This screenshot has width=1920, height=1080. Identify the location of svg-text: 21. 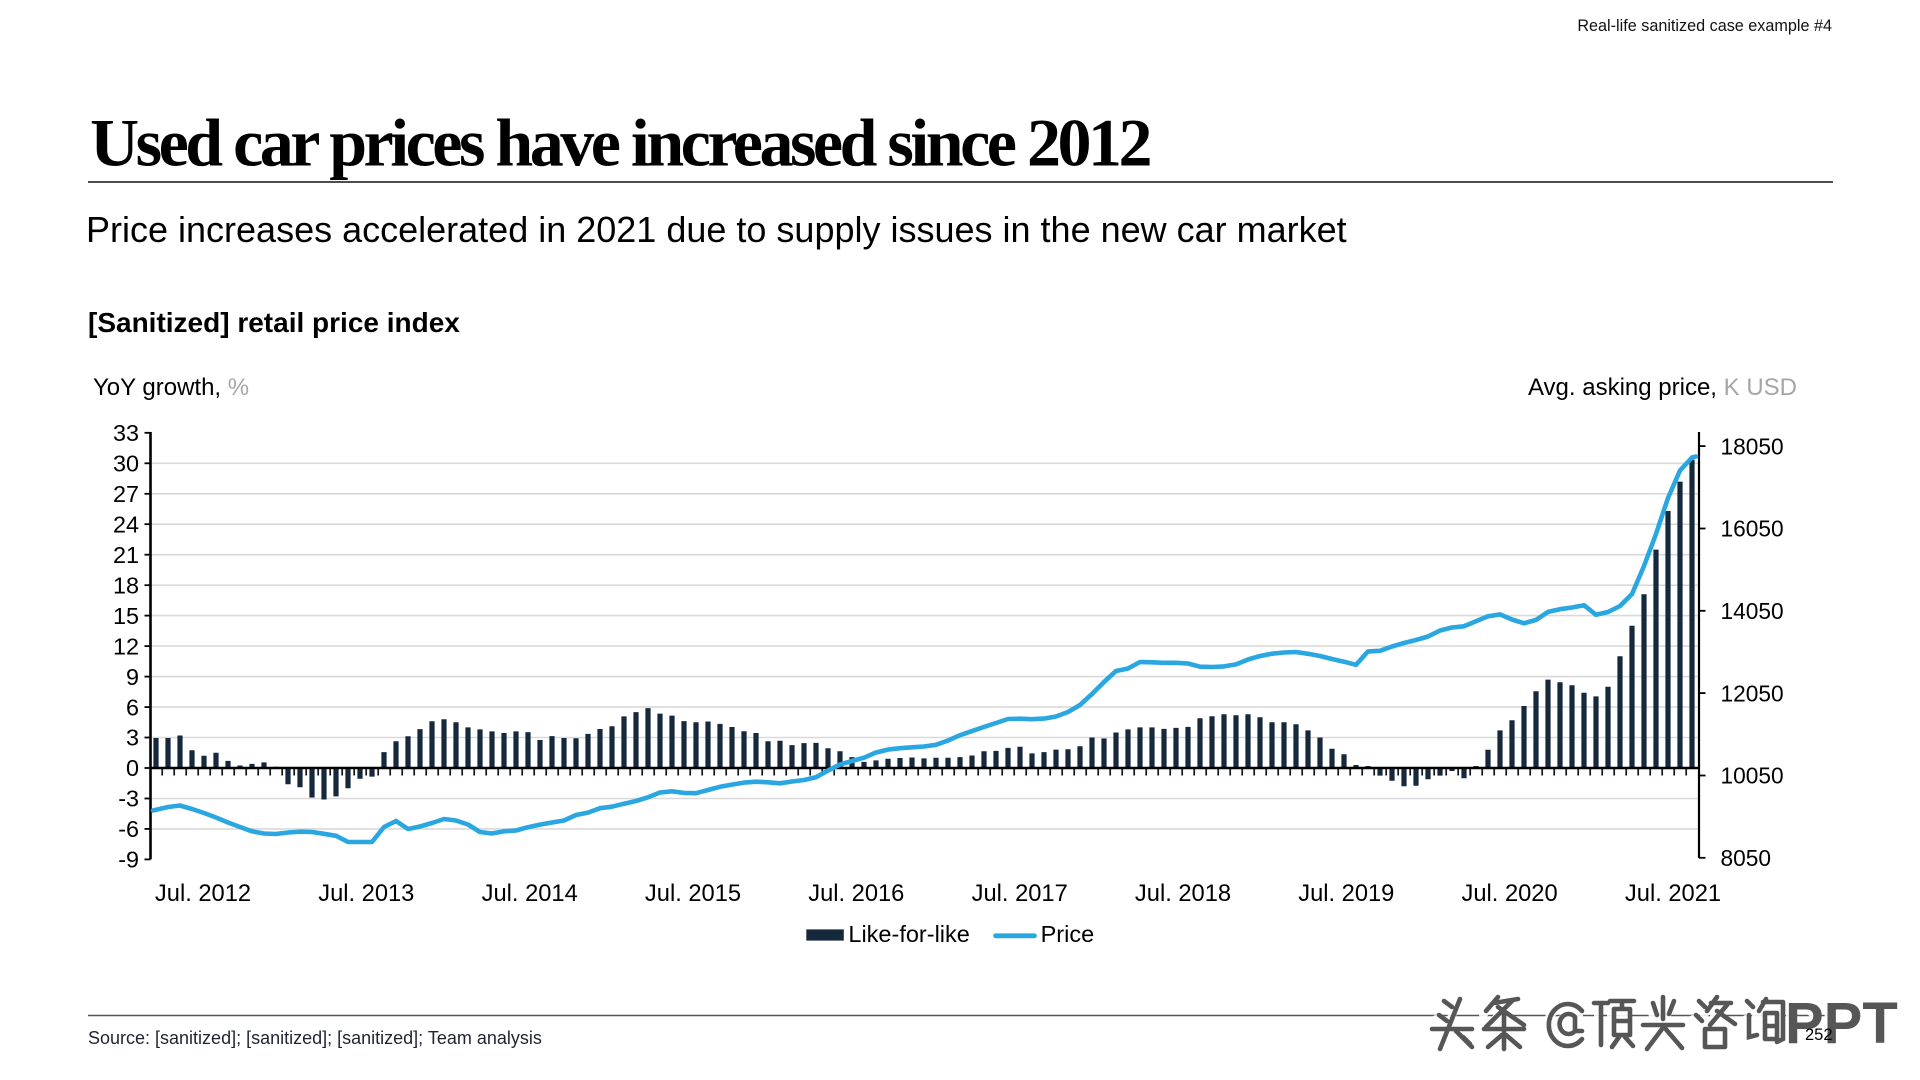
(126, 555).